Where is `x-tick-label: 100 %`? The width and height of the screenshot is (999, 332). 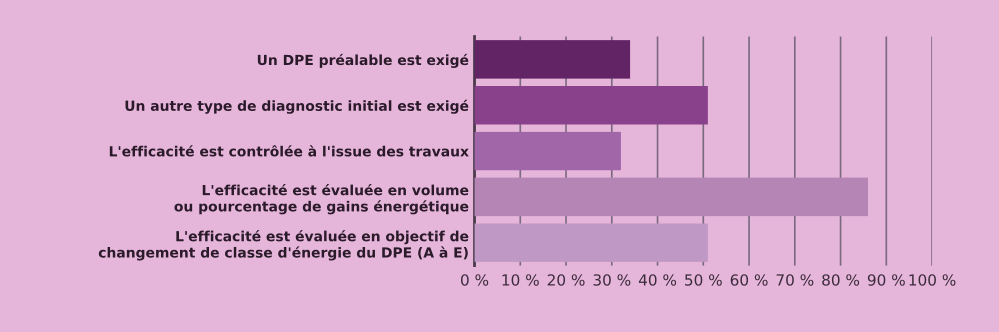 x-tick-label: 100 % is located at coordinates (932, 280).